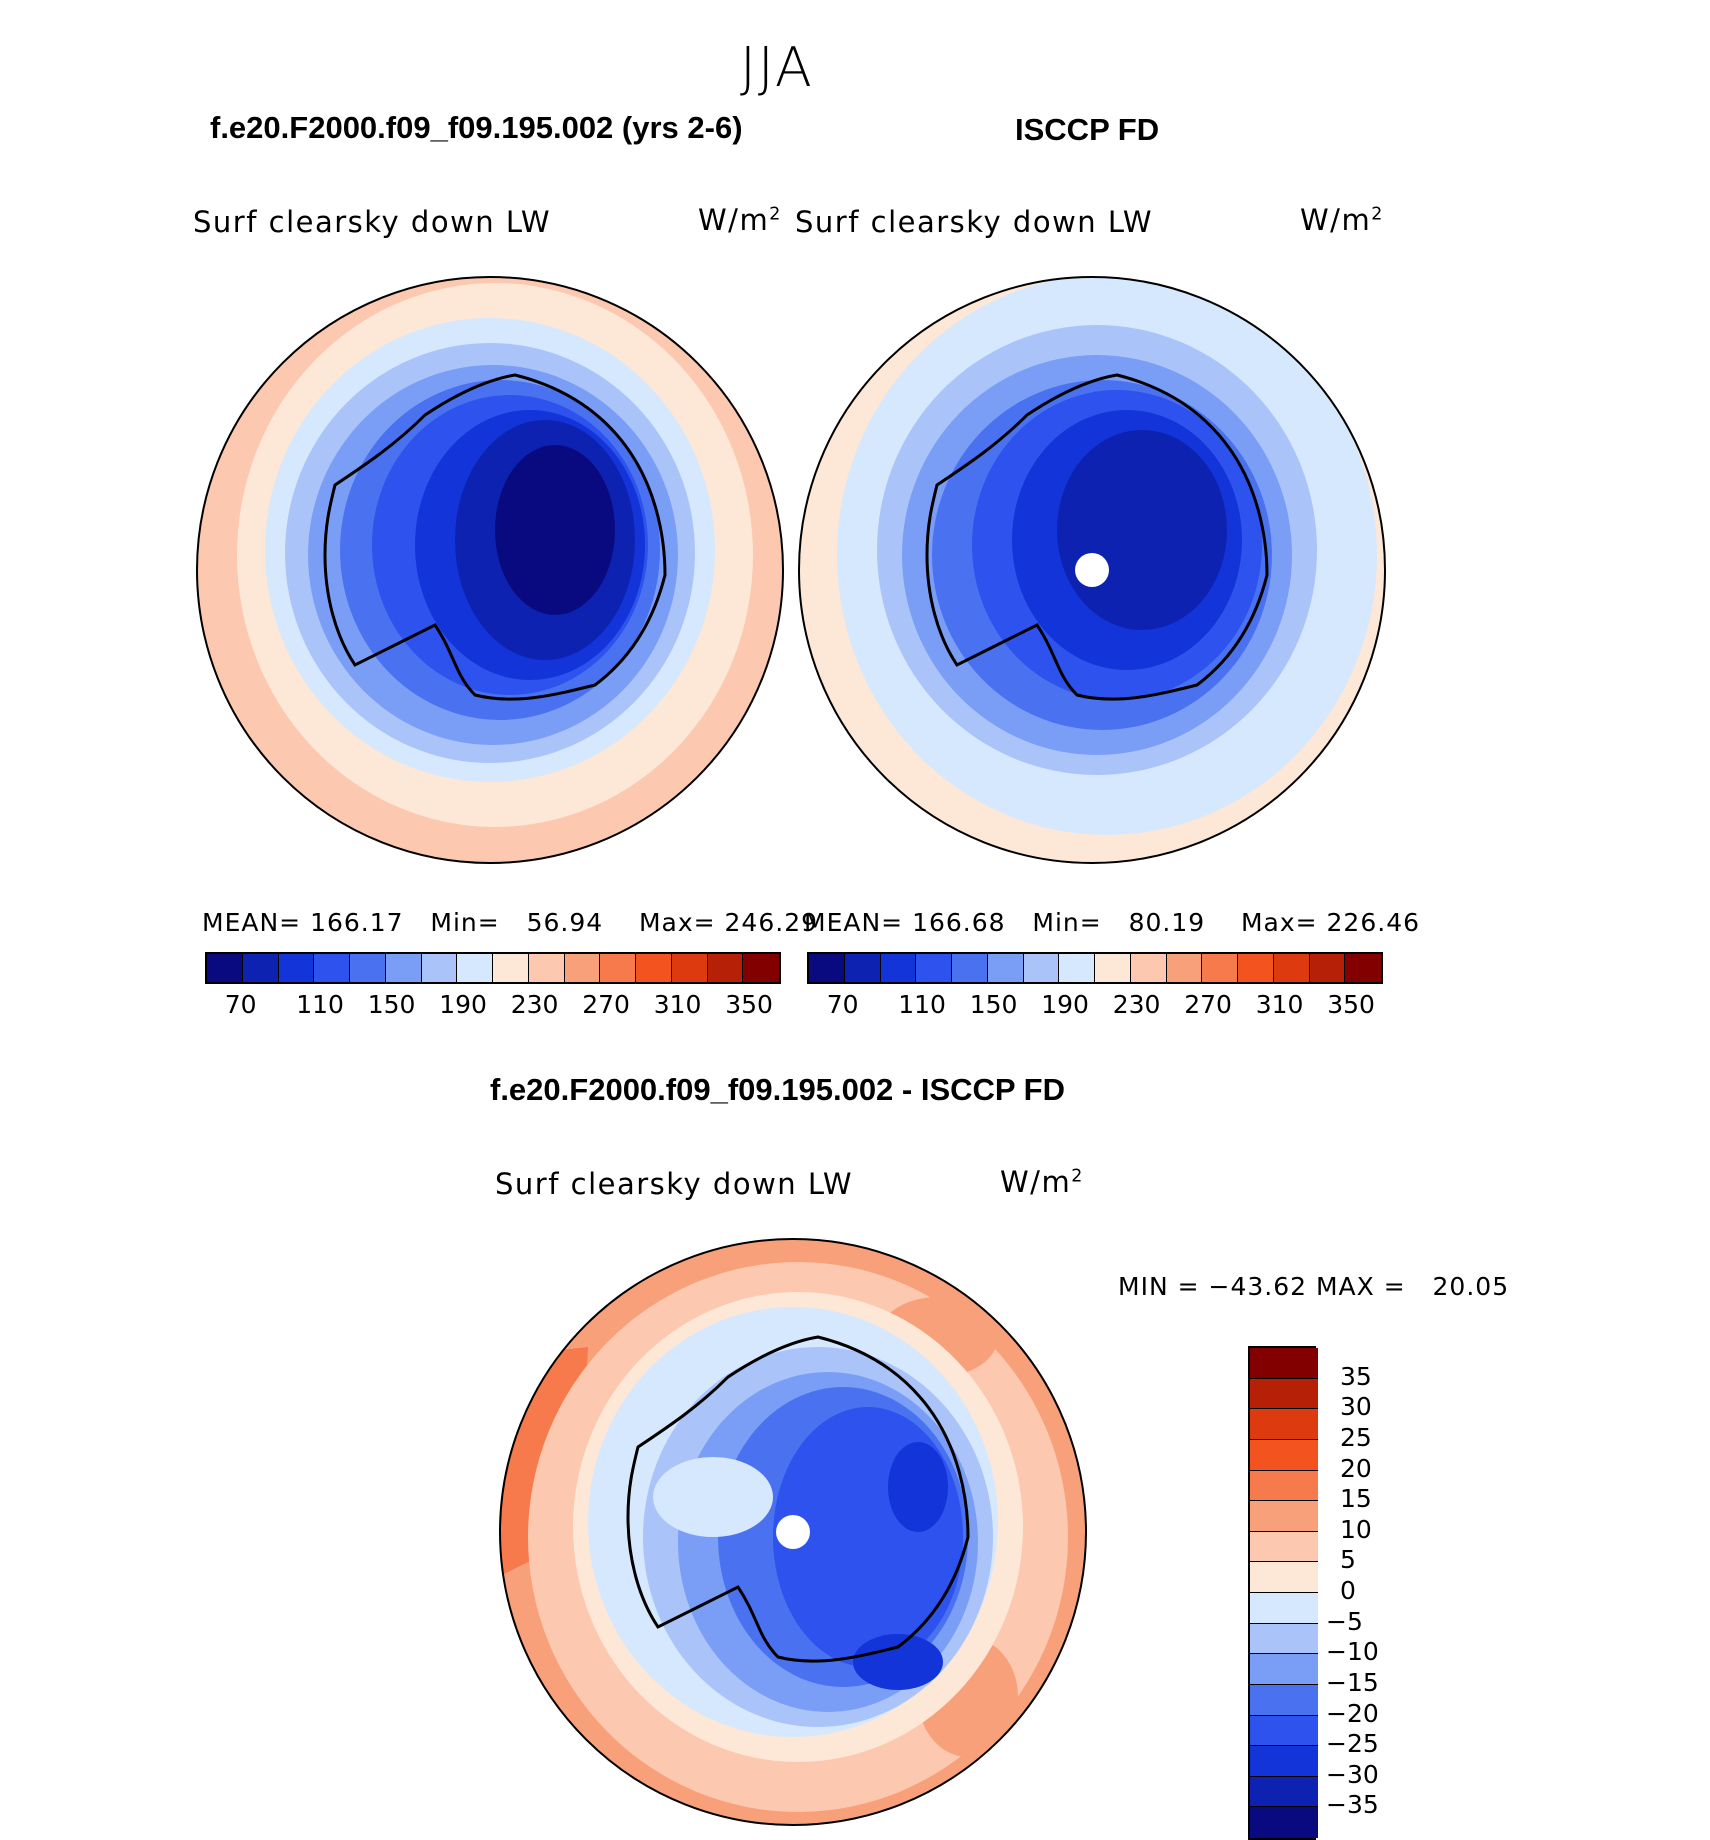 Image resolution: width=1710 pixels, height=1840 pixels. Describe the element at coordinates (771, 922) in the screenshot. I see `model-max: 246.29` at that location.